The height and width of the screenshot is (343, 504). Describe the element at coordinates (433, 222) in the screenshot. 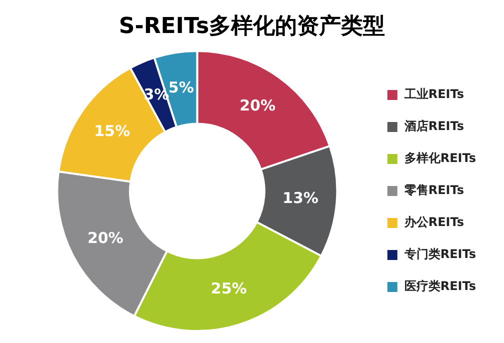

I see `legend-label: 办公REITs` at that location.